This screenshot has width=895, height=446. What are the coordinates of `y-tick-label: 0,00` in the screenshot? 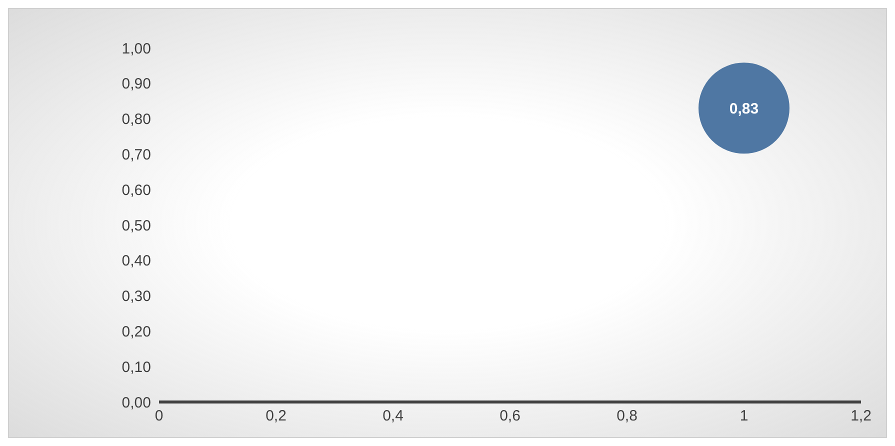 It's located at (136, 403).